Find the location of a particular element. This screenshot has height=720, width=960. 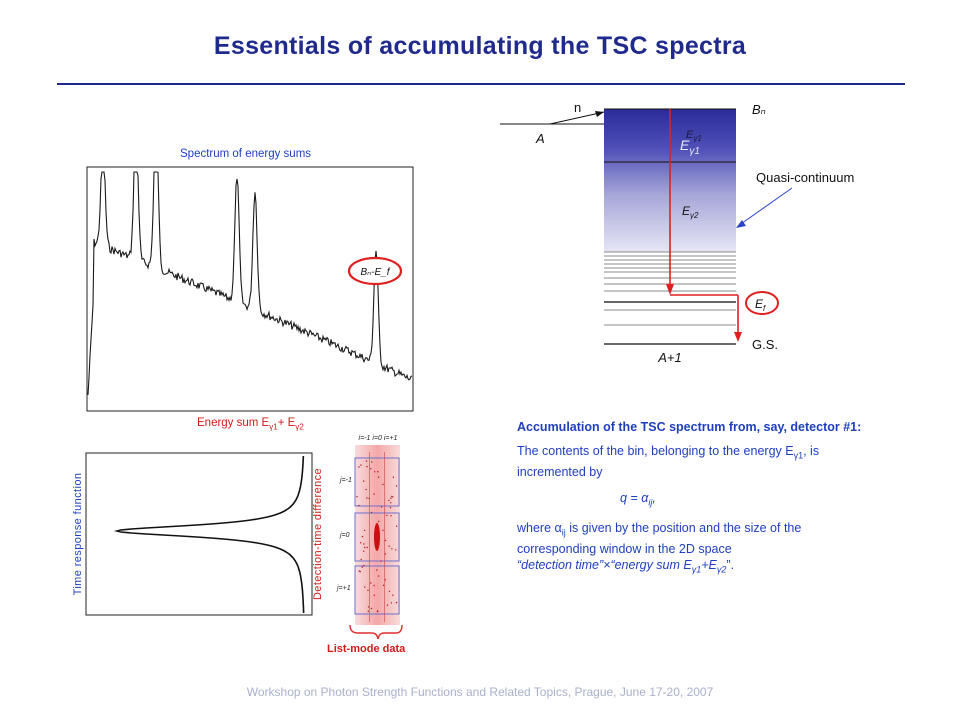

eg1-large-label: Eγ1 is located at coordinates (690, 147).